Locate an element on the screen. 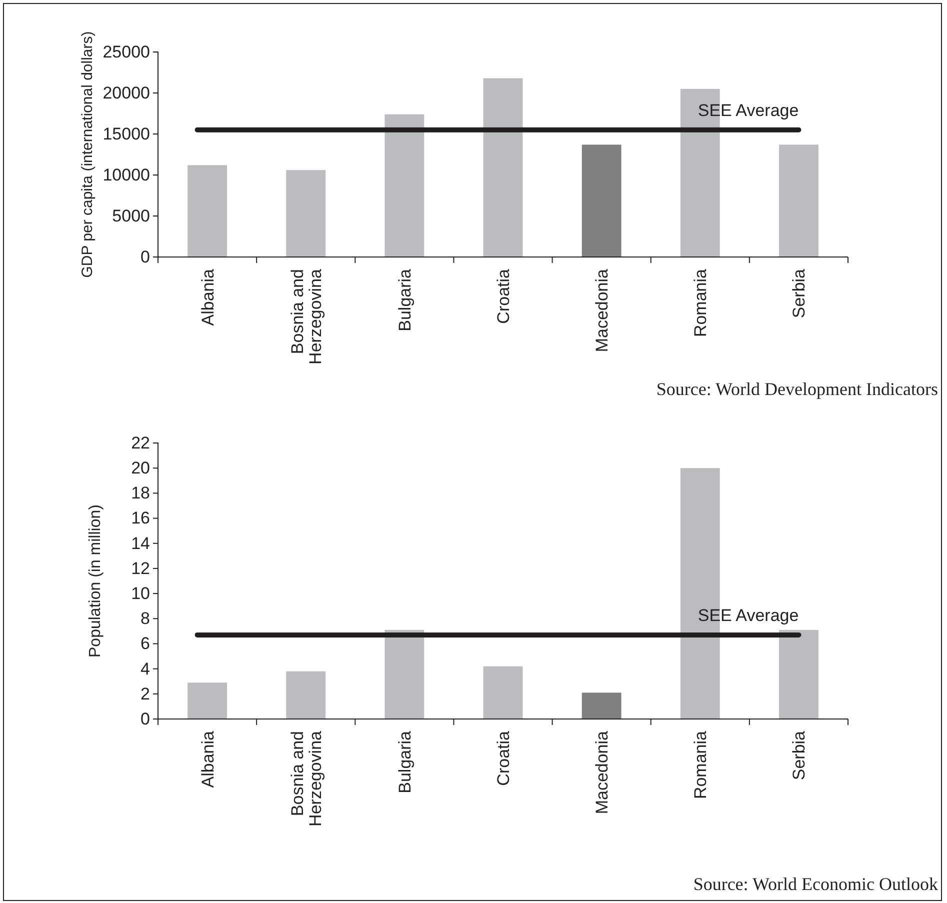 Image resolution: width=947 pixels, height=903 pixels. y-tick-label: 6 is located at coordinates (145, 644).